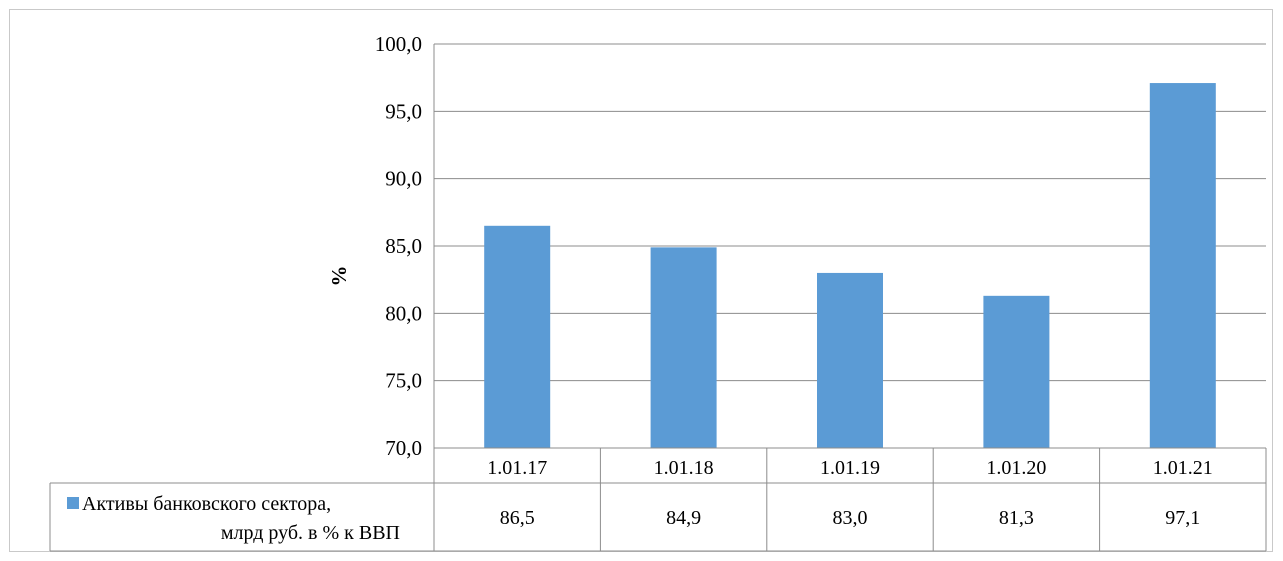 Image resolution: width=1283 pixels, height=561 pixels. I want to click on y-tick-label: 100,0, so click(398, 44).